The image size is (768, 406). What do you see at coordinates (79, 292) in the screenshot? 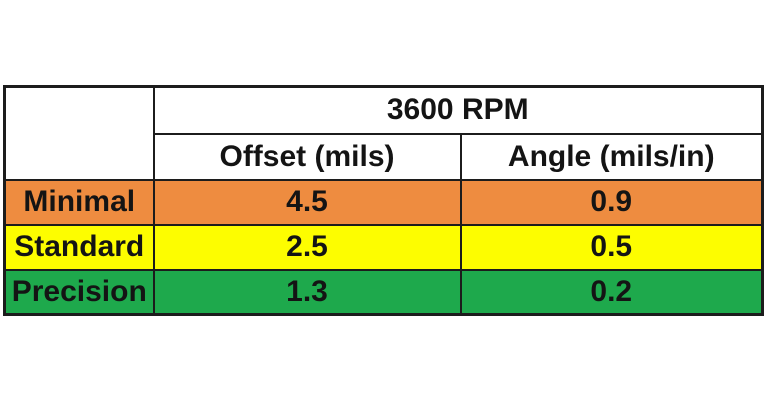
I see `row-label-precision: Precision` at bounding box center [79, 292].